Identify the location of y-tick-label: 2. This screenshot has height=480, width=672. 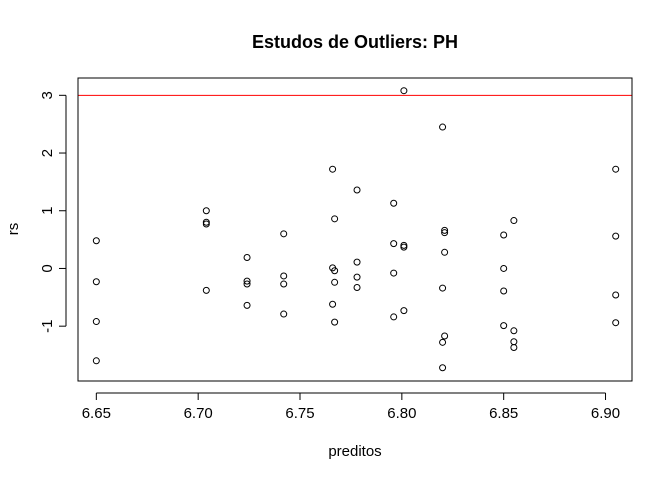
(47, 153).